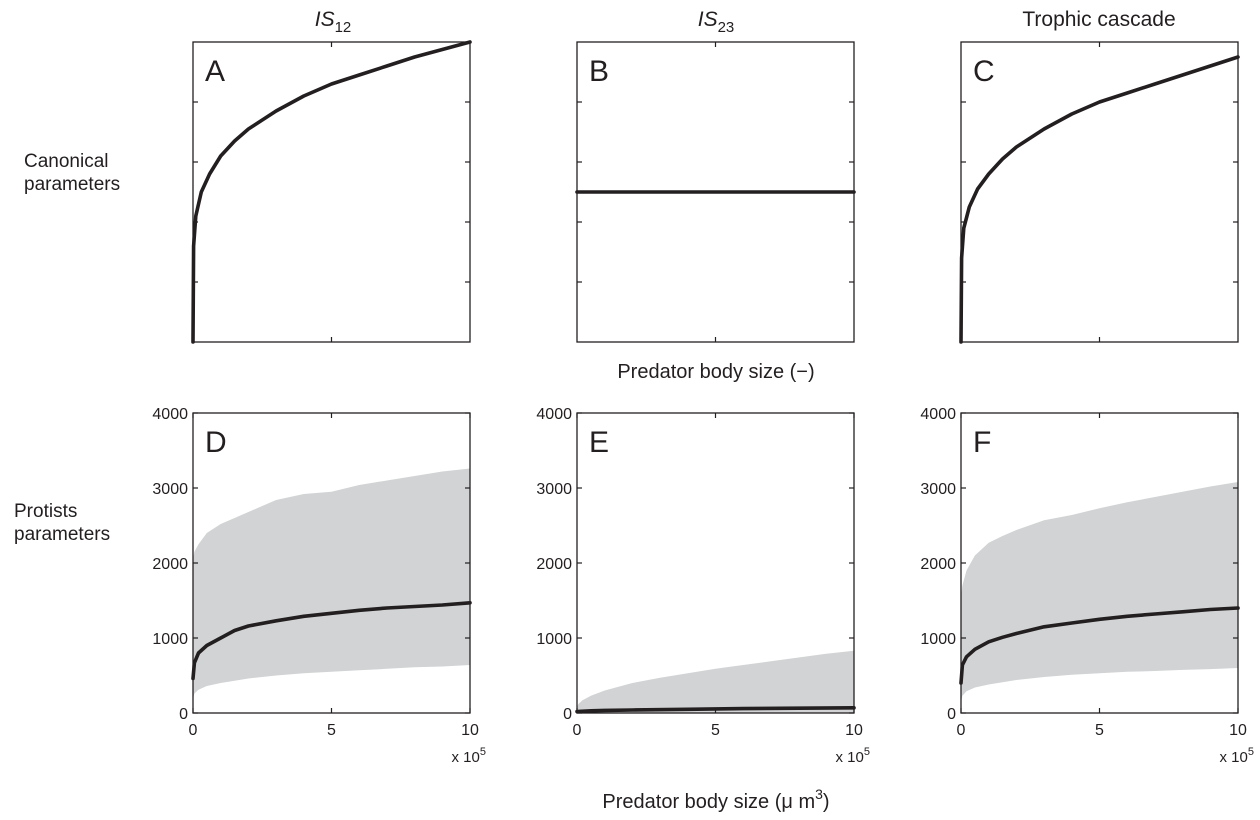 Image resolution: width=1260 pixels, height=820 pixels. I want to click on panel-f-x-tick-label: 0, so click(961, 730).